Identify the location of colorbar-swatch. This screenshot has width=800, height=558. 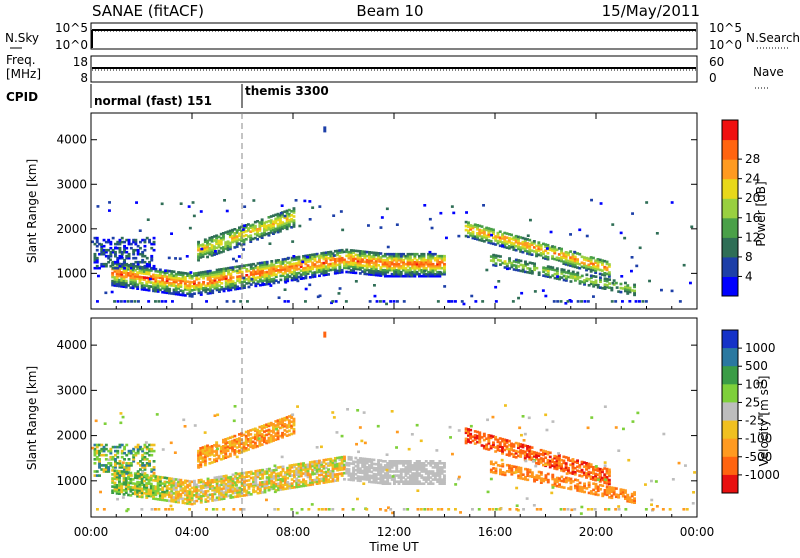
(730, 228).